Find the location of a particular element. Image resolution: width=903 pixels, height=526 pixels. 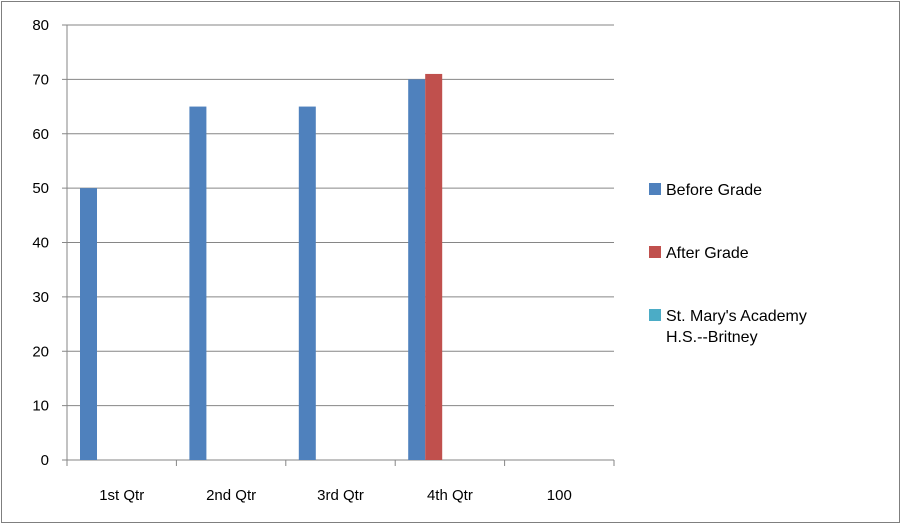

legend-label: Before Grade is located at coordinates (714, 190).